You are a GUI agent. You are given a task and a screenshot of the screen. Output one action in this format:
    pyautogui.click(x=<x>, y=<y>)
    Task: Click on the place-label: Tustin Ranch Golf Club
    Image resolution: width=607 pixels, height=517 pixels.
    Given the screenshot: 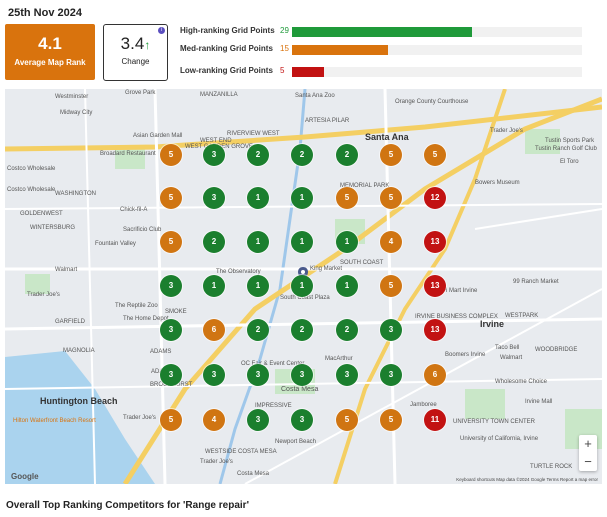 What is the action you would take?
    pyautogui.click(x=566, y=149)
    